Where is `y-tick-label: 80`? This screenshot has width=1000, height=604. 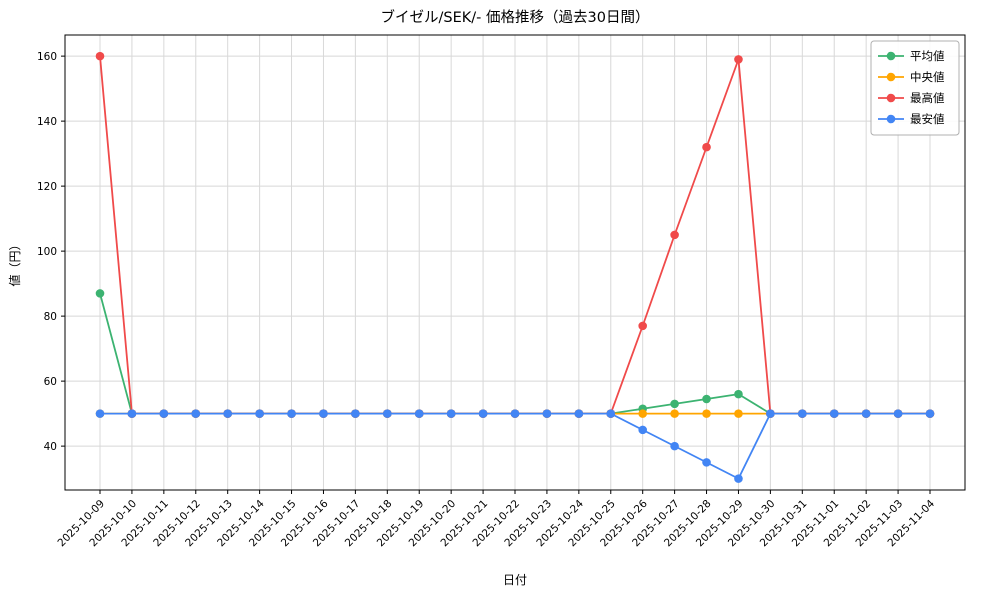
y-tick-label: 80 is located at coordinates (50, 317).